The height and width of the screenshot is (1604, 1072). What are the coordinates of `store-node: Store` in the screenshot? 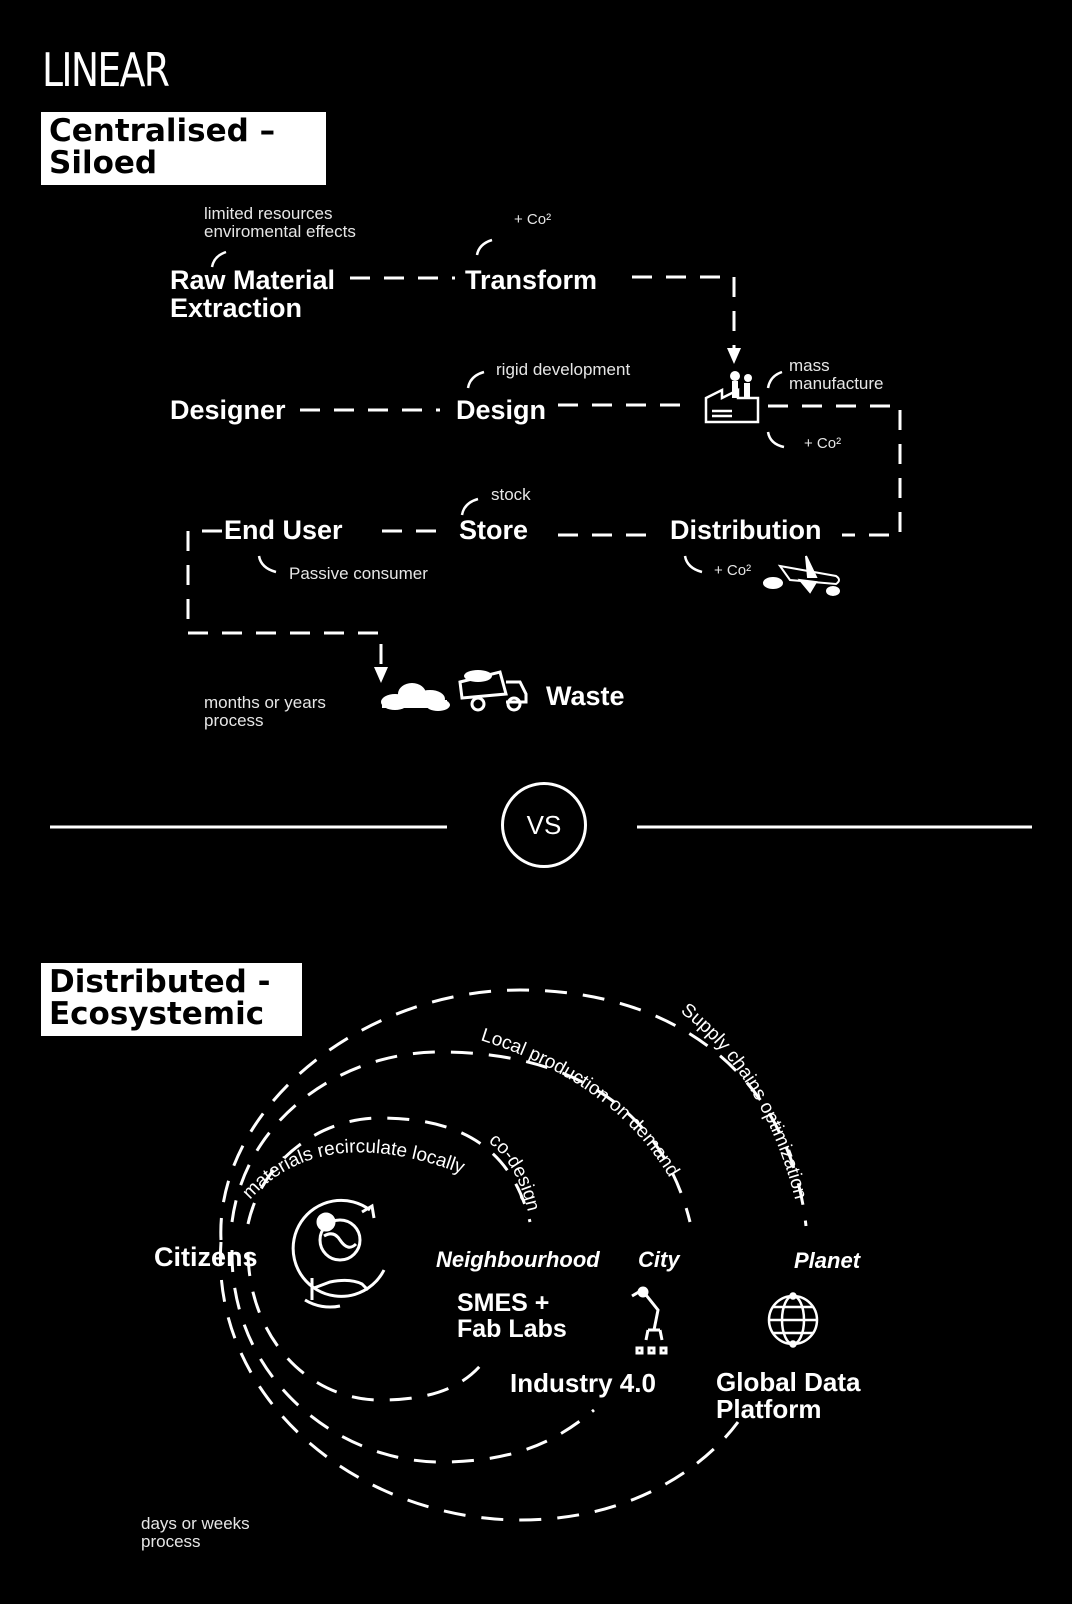 It's located at (494, 530).